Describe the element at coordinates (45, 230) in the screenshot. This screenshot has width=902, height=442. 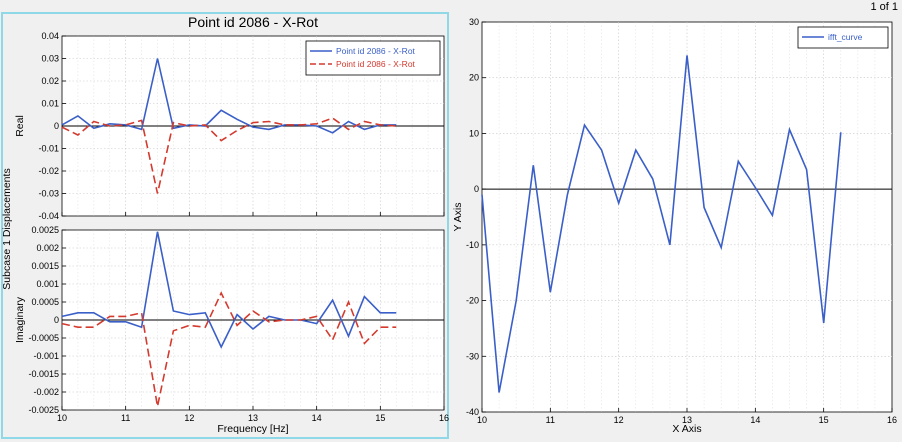
I see `y-tick-label: 0.0025` at that location.